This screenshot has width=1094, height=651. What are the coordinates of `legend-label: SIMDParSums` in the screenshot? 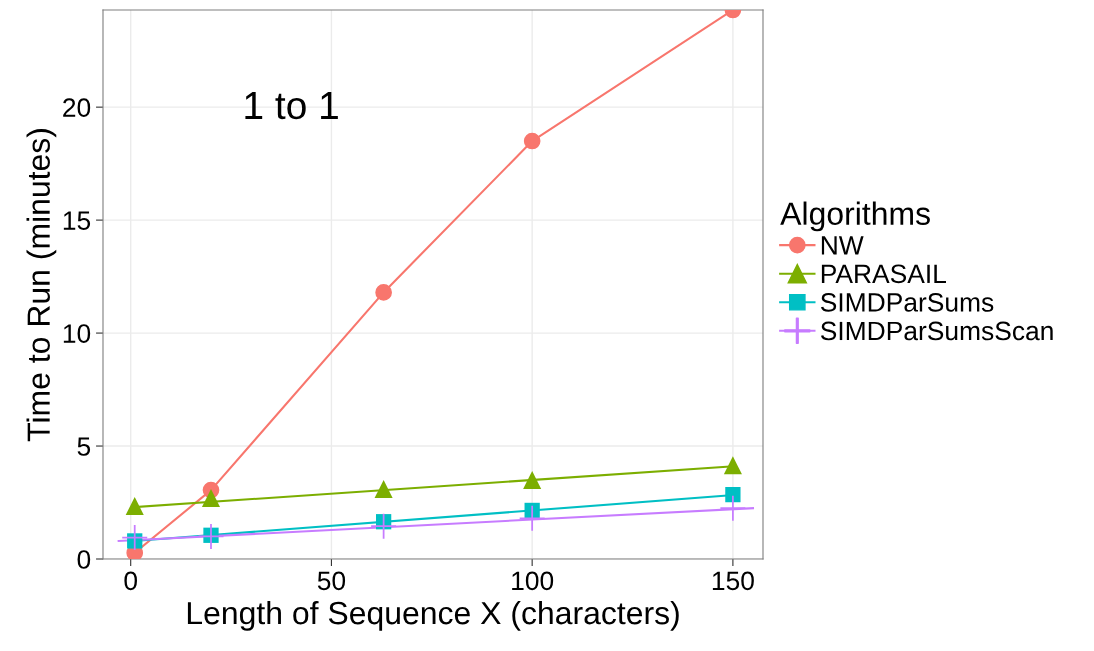 It's located at (907, 302).